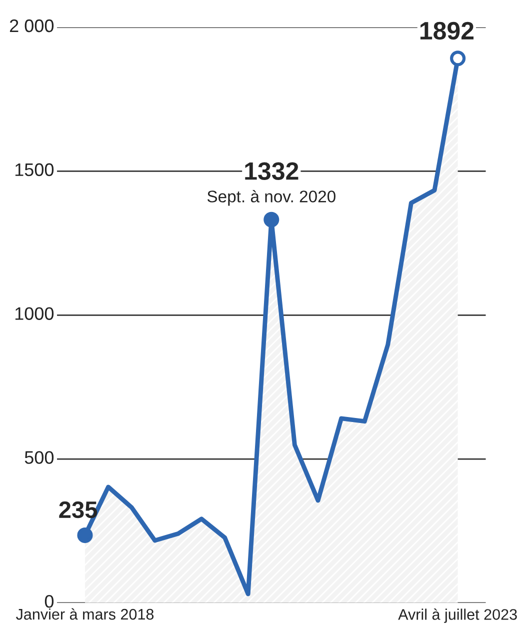  I want to click on y-tick-label: 500, so click(39, 457).